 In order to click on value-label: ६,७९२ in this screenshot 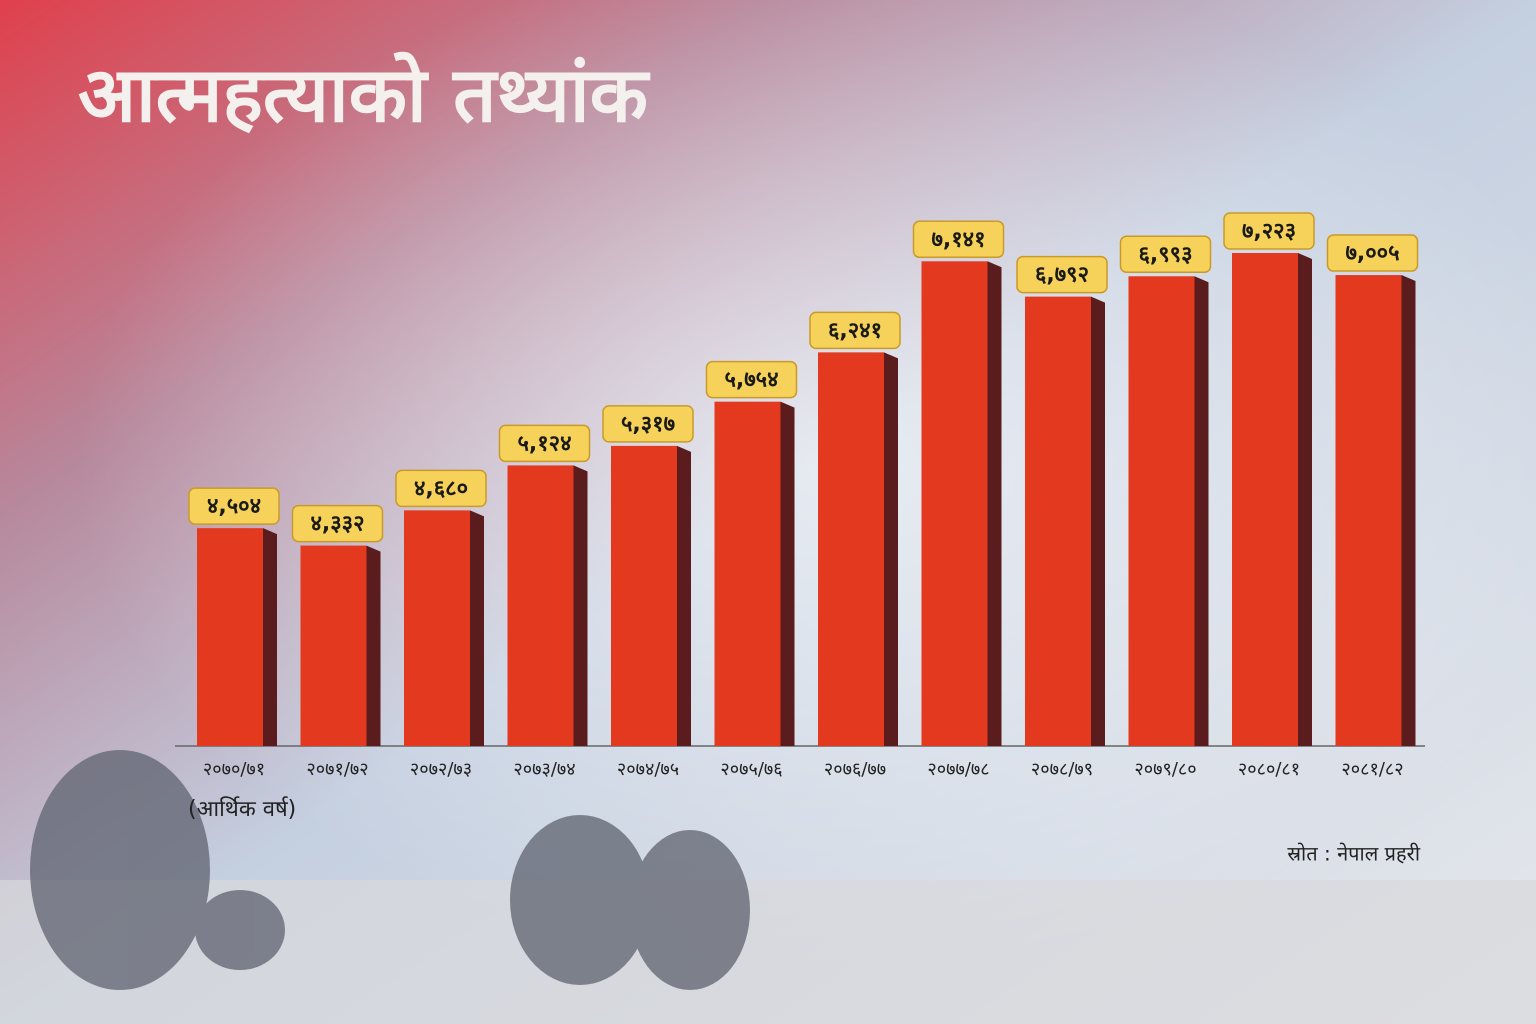, I will do `click(1062, 275)`.